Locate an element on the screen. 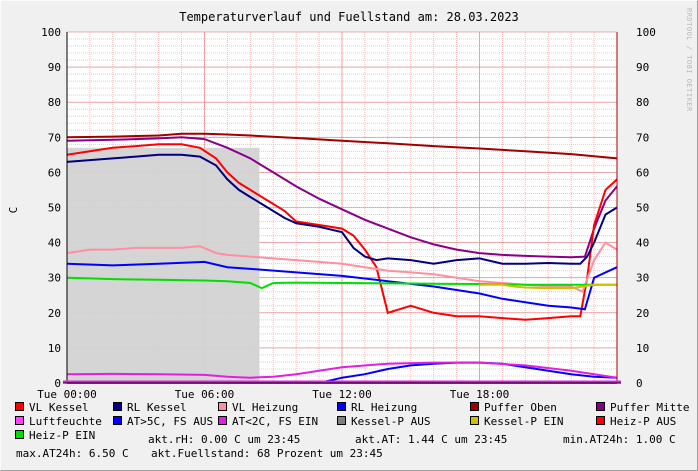  y-tick-label-right: 80 is located at coordinates (642, 102).